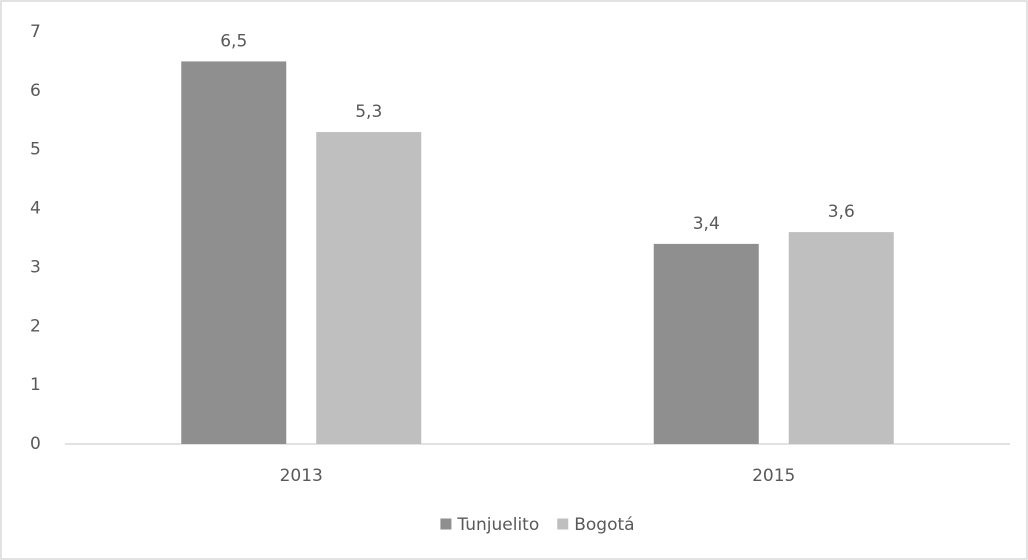  Describe the element at coordinates (35, 32) in the screenshot. I see `y-tick-label: 7` at that location.